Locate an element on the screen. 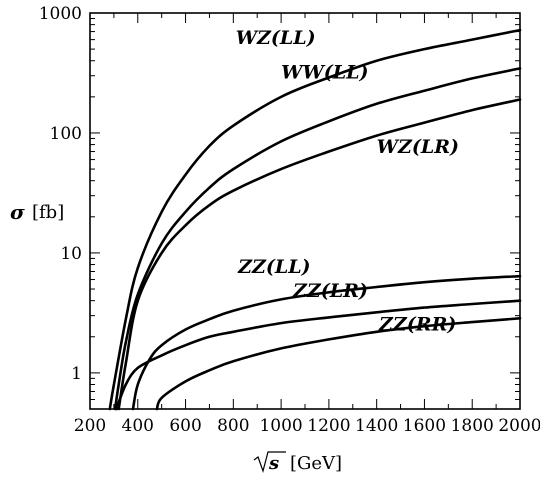 This screenshot has height=477, width=540. x-axis-title: s [GeV] is located at coordinates (297, 462).